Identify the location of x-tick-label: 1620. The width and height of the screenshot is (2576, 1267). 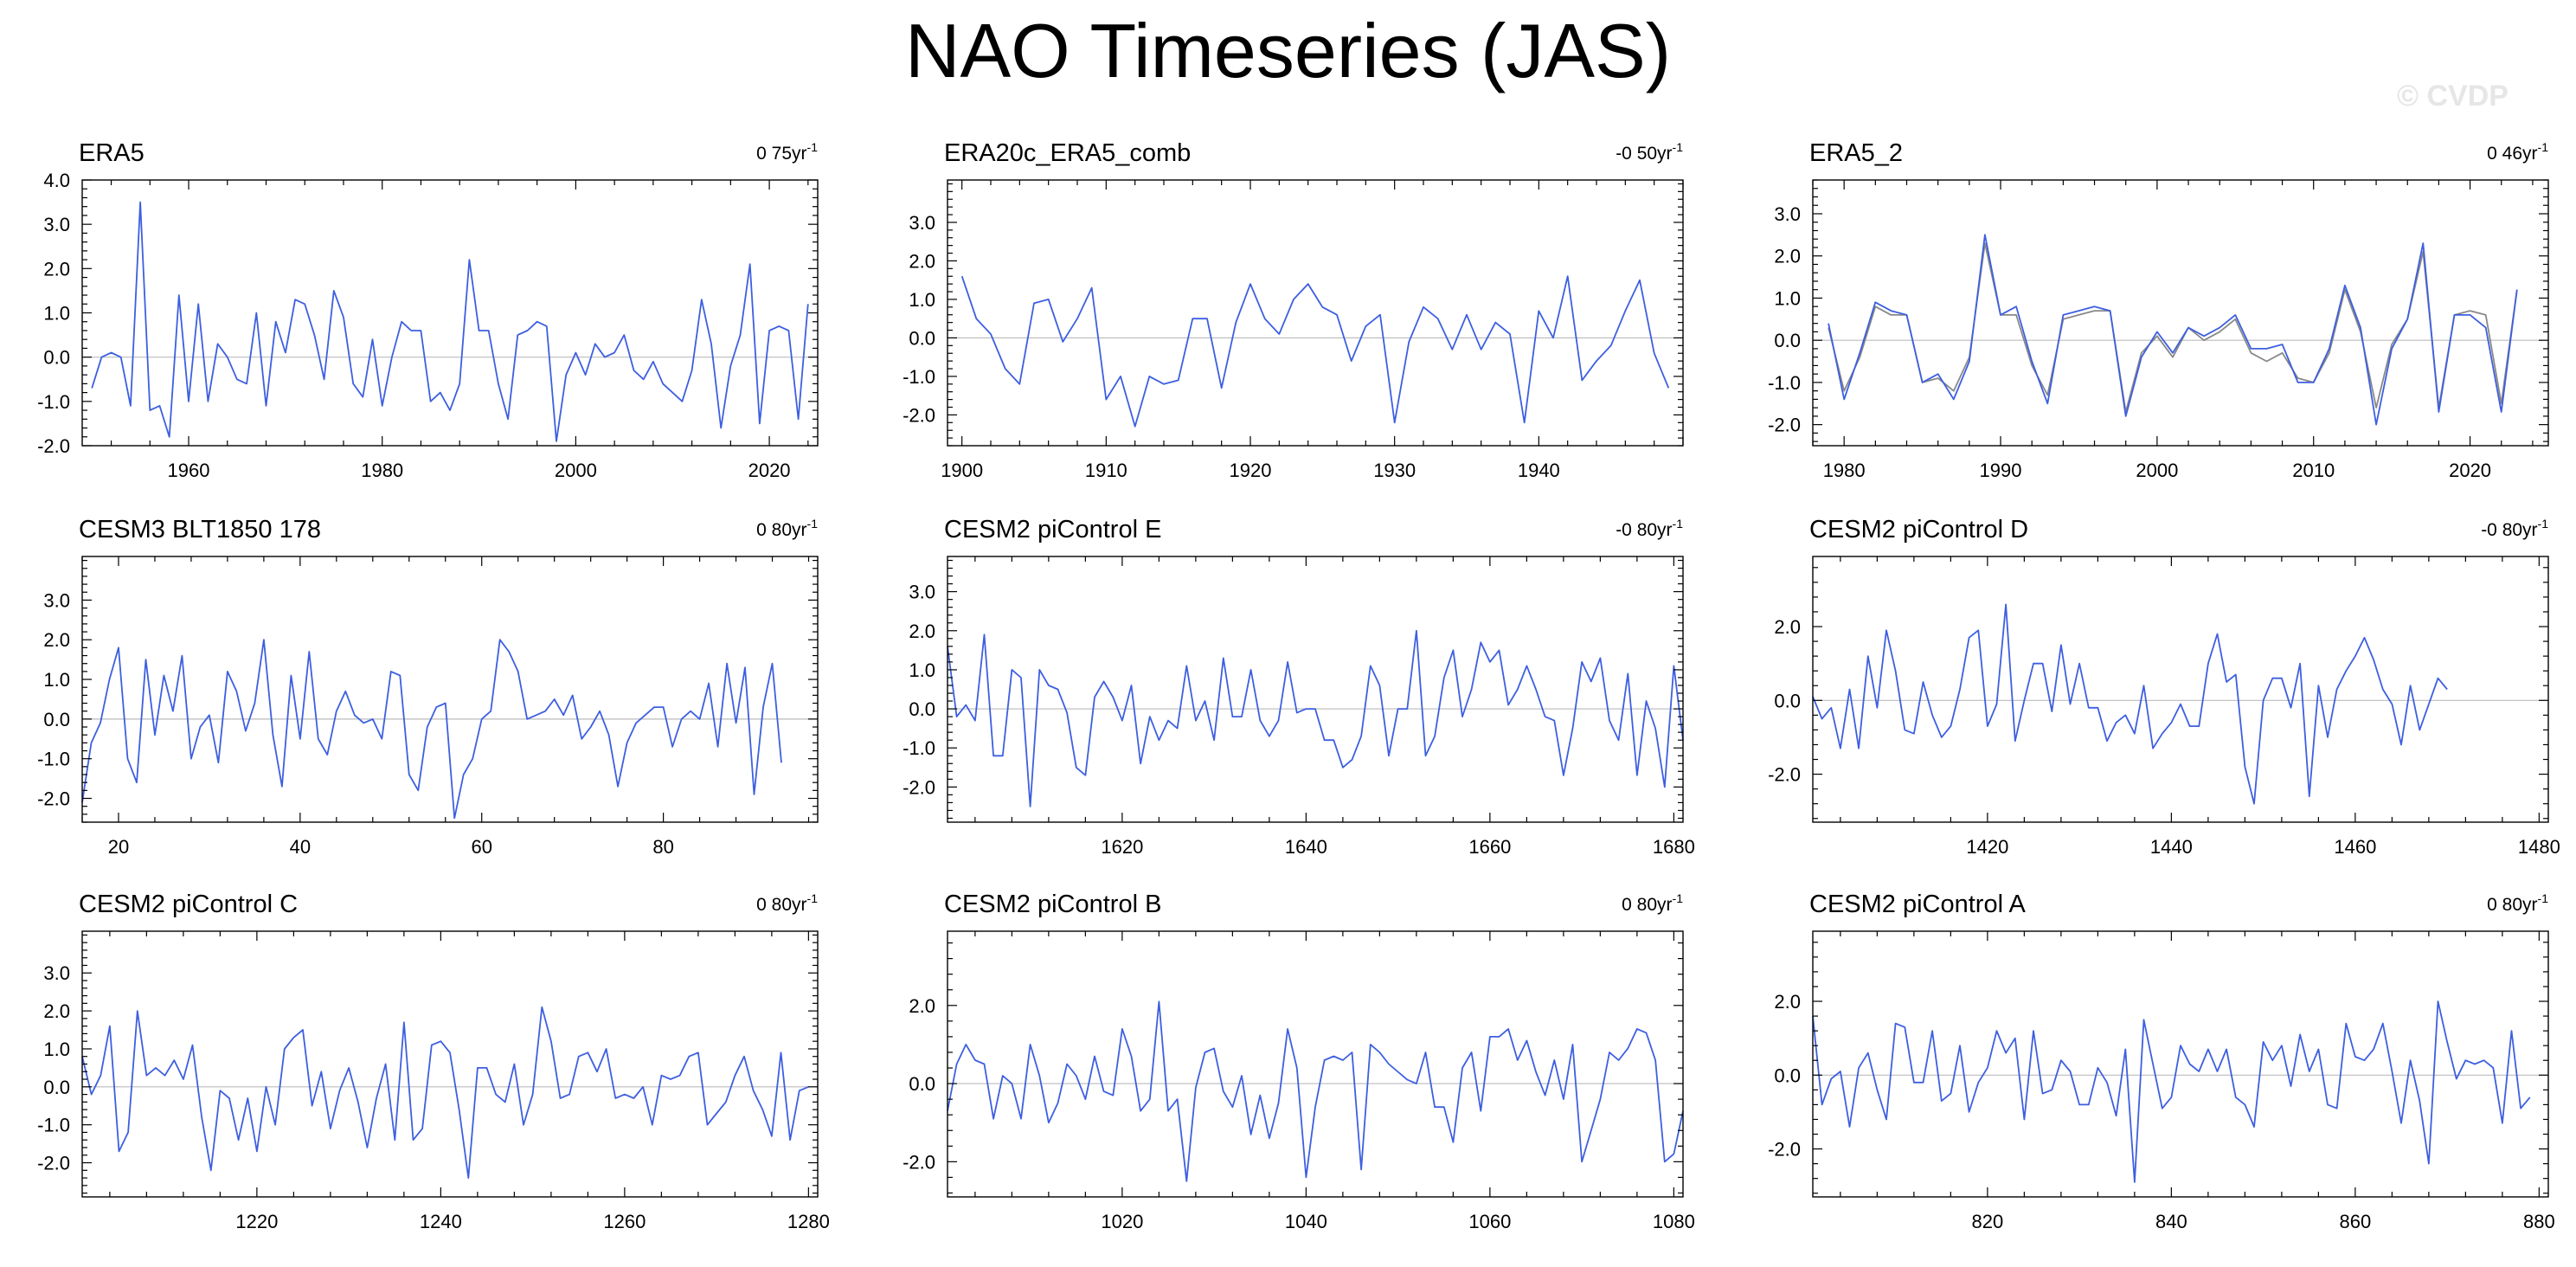
(1122, 847).